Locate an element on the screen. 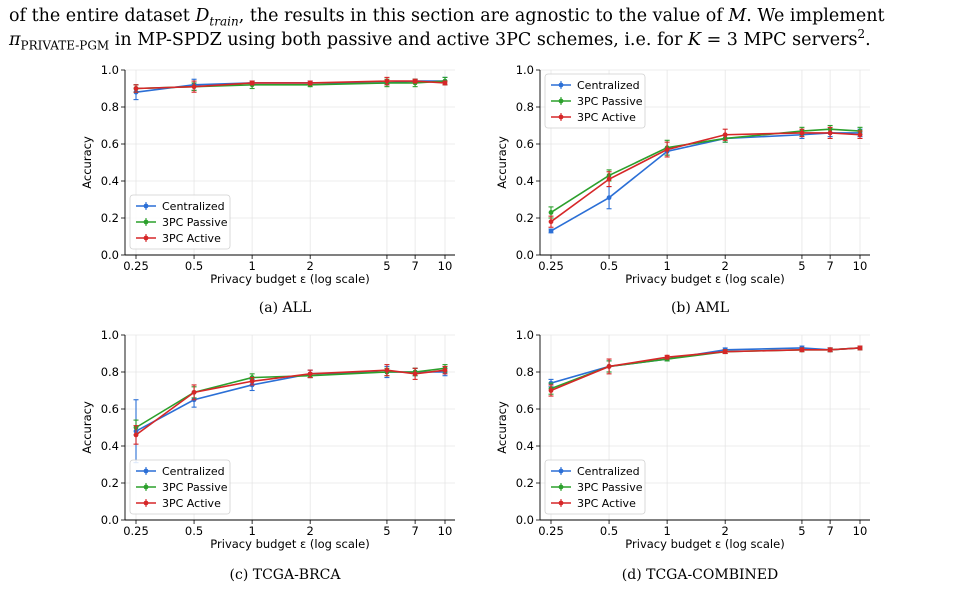 Image resolution: width=961 pixels, height=591 pixels. footnote-marker: 2 is located at coordinates (861, 34).